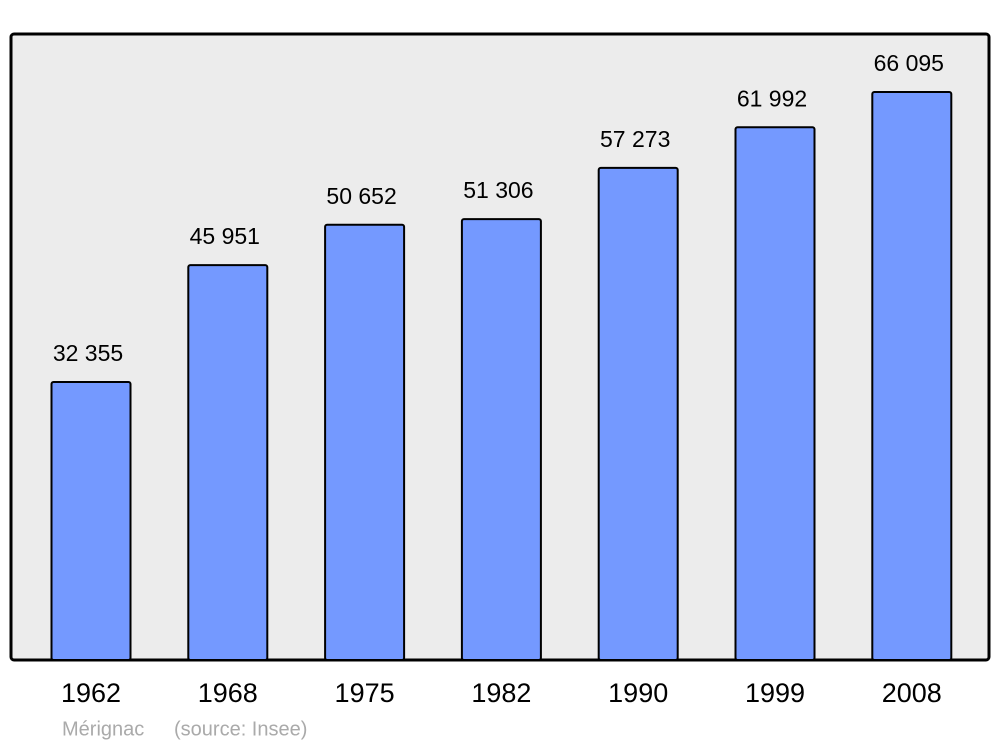 Image resolution: width=1000 pixels, height=747 pixels. I want to click on value-label: 45 951, so click(225, 236).